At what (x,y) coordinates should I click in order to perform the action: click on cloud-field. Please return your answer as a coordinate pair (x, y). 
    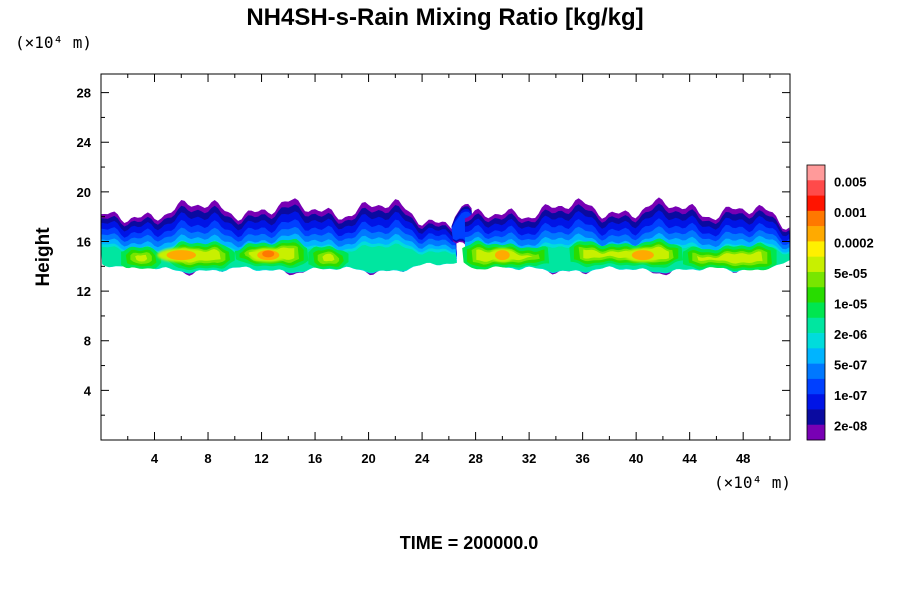
    Looking at the image, I should click on (445, 236).